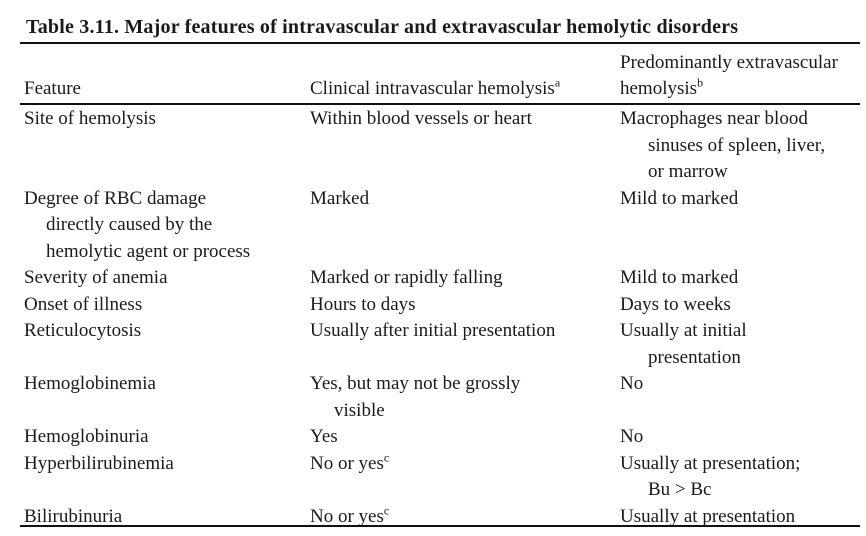  I want to click on cell-line: Usually at presentation, so click(708, 516).